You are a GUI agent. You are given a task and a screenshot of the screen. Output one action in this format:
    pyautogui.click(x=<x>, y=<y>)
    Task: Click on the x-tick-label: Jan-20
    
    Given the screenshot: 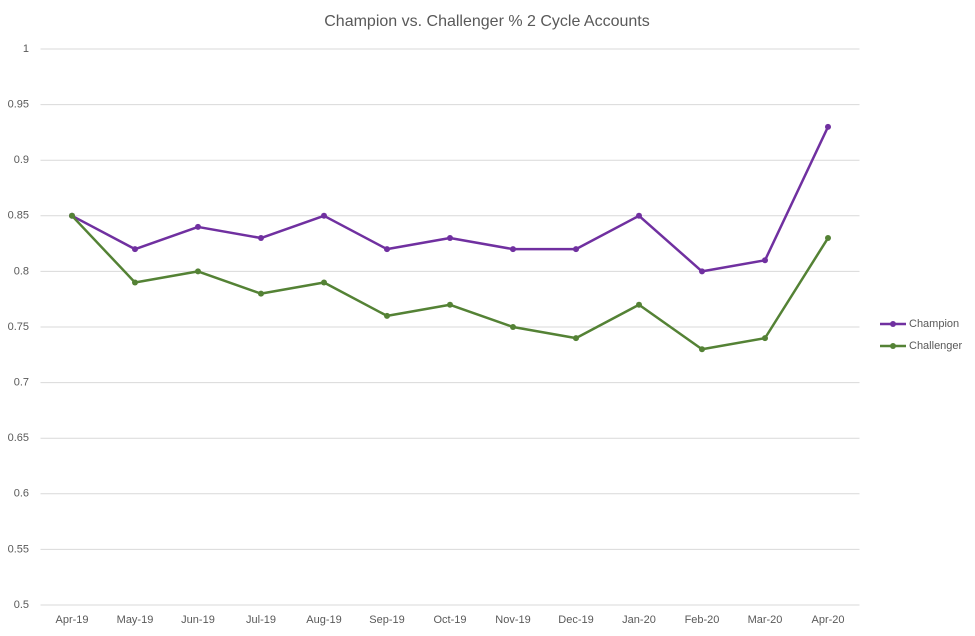 What is the action you would take?
    pyautogui.click(x=639, y=620)
    